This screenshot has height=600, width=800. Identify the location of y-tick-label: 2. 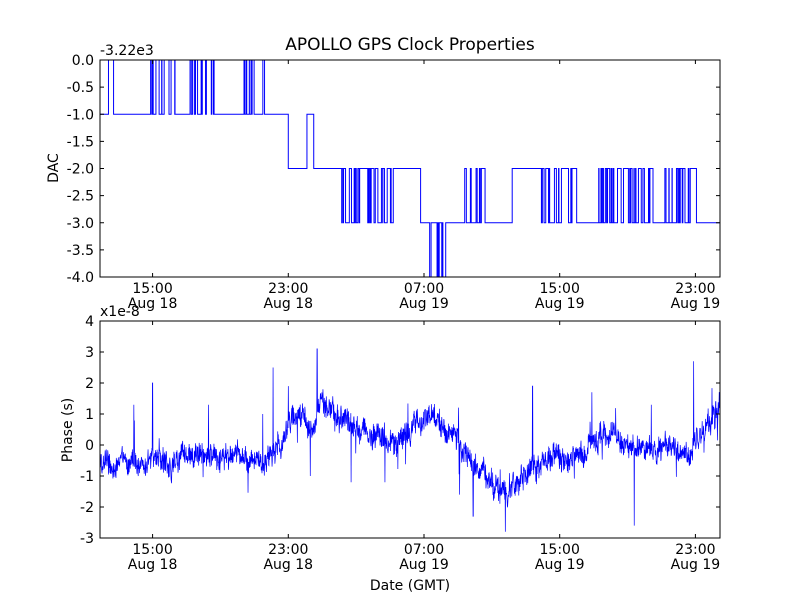
(89, 384).